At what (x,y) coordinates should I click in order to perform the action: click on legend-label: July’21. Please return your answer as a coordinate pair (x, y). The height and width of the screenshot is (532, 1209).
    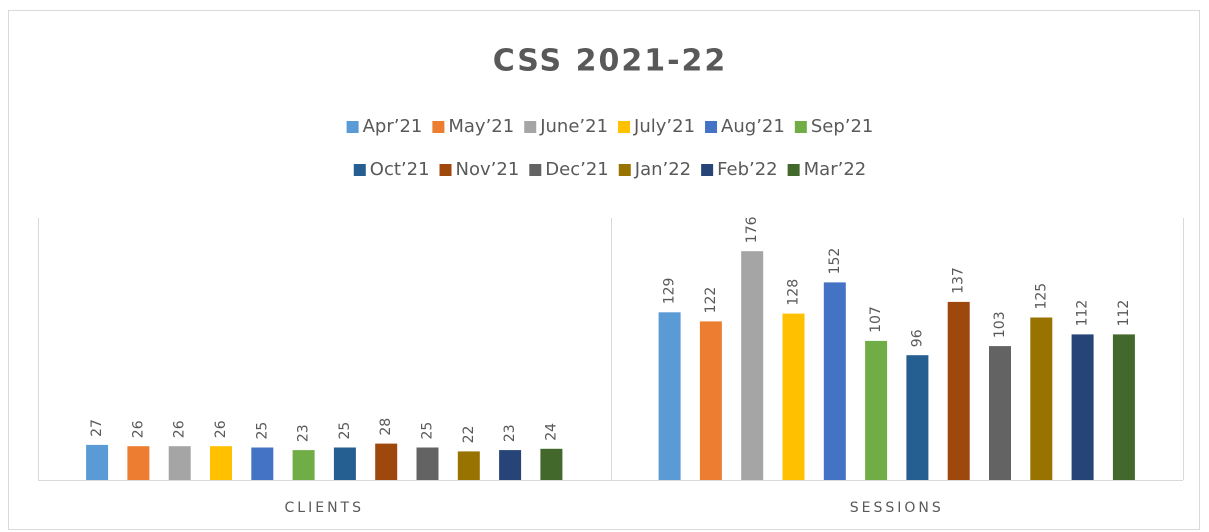
    Looking at the image, I should click on (664, 126).